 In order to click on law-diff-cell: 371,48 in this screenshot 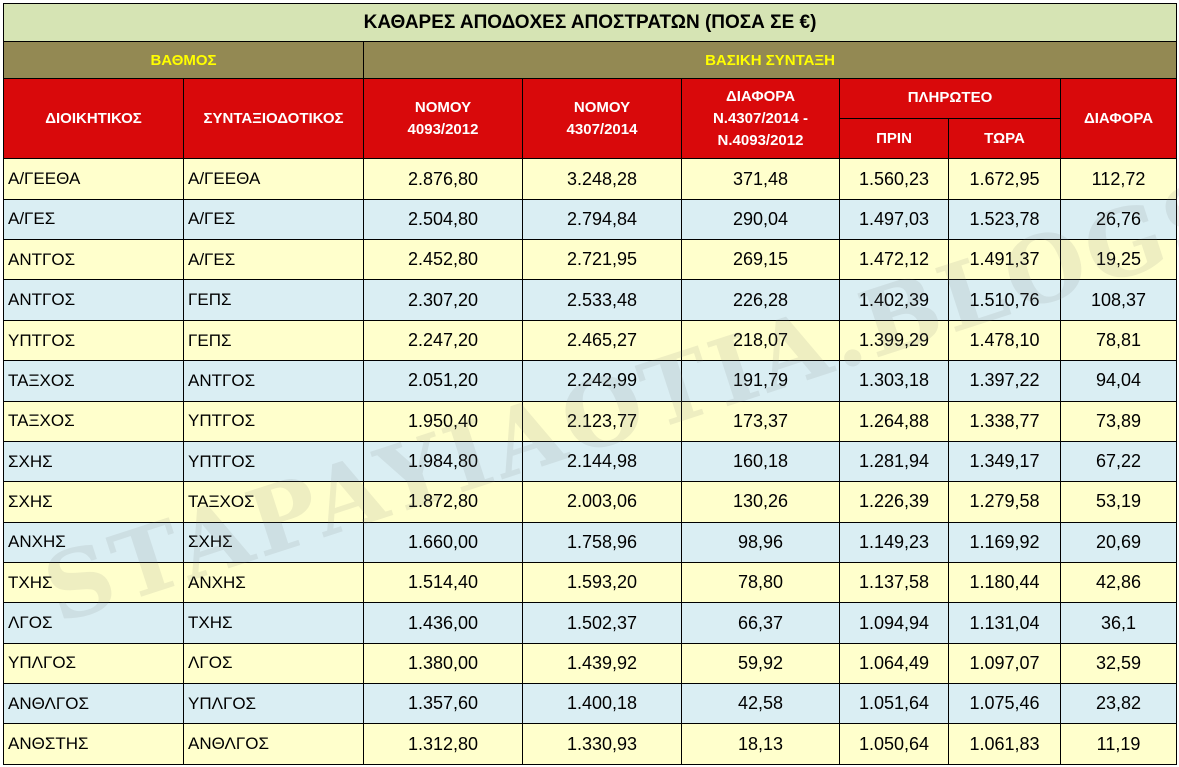, I will do `click(760, 179)`.